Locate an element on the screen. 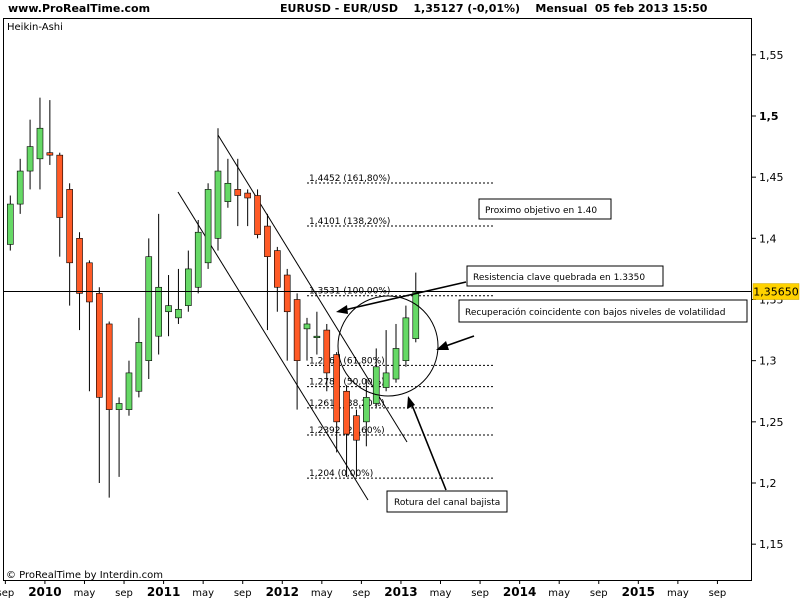 The image size is (800, 600). channel-break-box is located at coordinates (447, 501).